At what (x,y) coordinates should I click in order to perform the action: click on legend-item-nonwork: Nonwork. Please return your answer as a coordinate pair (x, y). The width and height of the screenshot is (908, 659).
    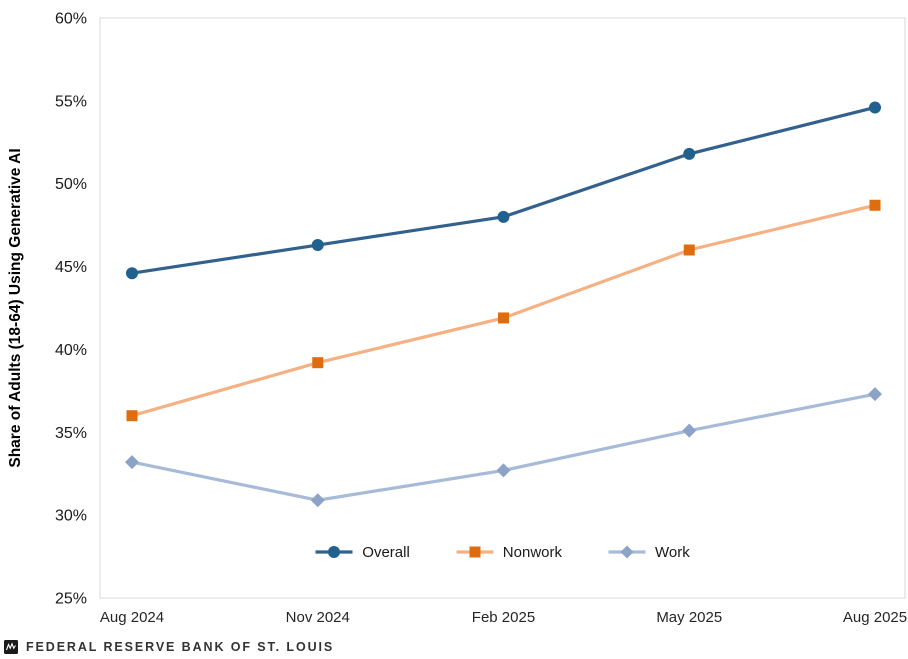
    Looking at the image, I should click on (509, 552).